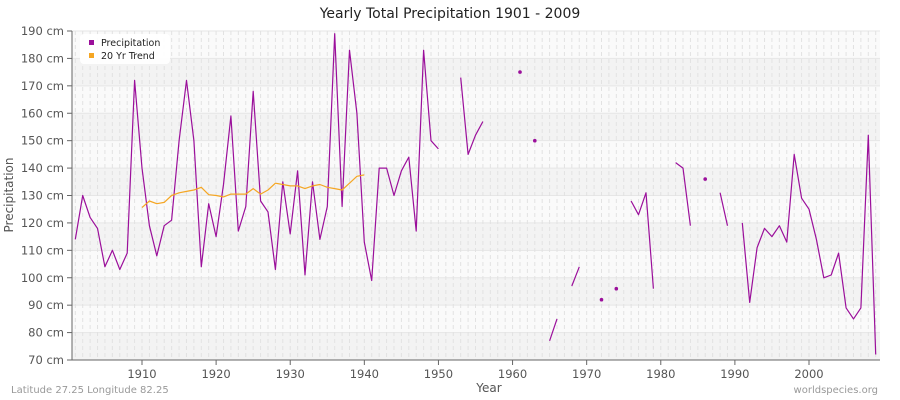 Image resolution: width=900 pixels, height=400 pixels. What do you see at coordinates (450, 14) in the screenshot?
I see `chart-title: Yearly Total Precipitation 1901 - 2009` at bounding box center [450, 14].